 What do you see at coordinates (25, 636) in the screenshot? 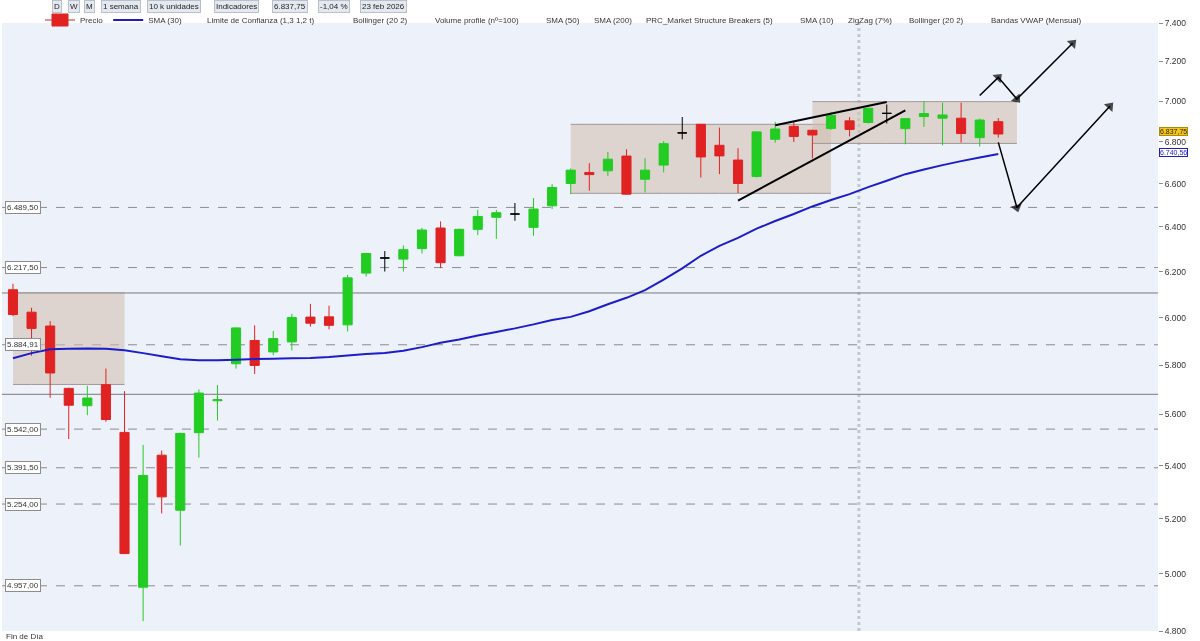
I see `text: Fin de Día` at bounding box center [25, 636].